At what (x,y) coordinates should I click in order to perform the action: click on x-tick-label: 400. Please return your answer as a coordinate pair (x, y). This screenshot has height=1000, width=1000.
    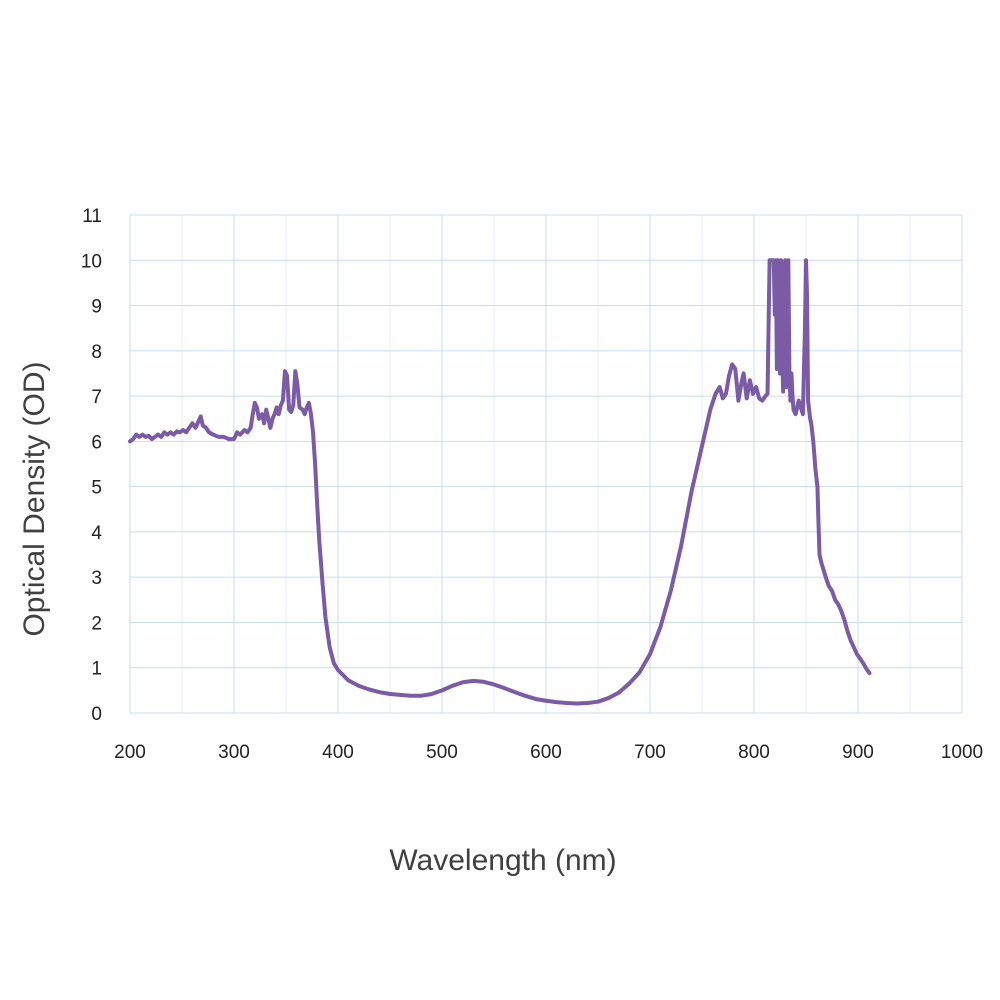
    Looking at the image, I should click on (338, 752).